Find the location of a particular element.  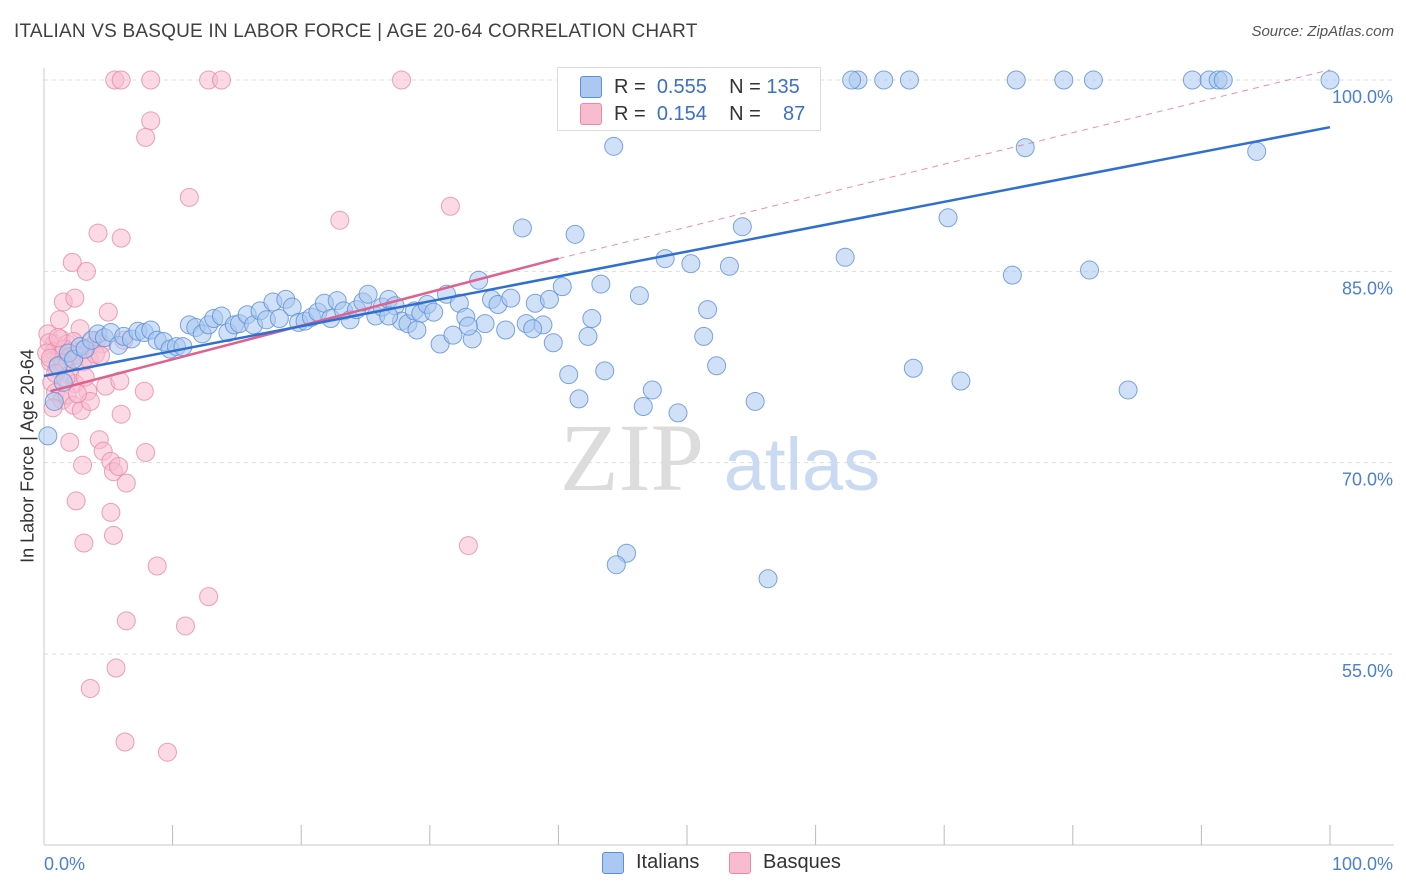

n-value: 87 is located at coordinates (794, 113).